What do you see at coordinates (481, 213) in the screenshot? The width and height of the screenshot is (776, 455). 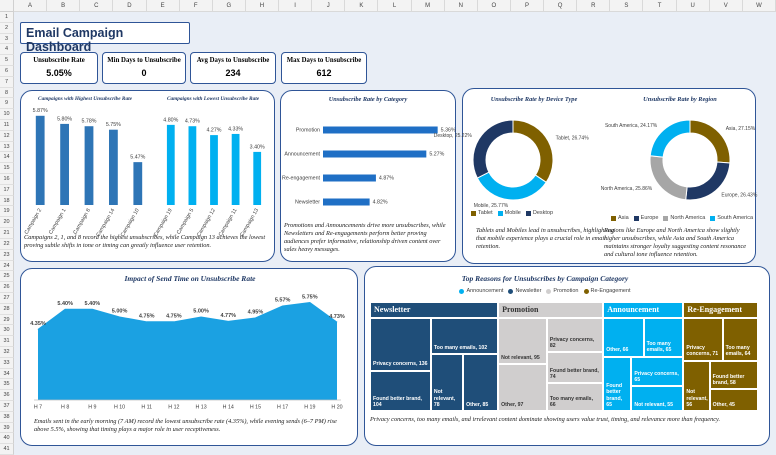 I see `legend-item: Tablet` at bounding box center [481, 213].